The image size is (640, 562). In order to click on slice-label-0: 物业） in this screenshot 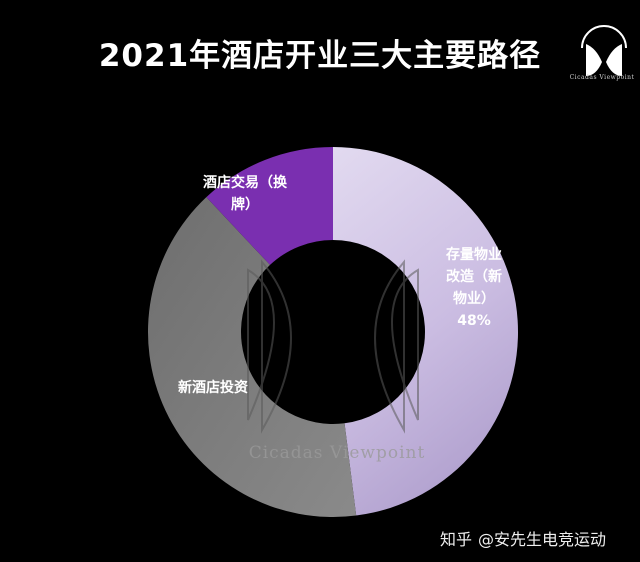, I will do `click(474, 298)`.